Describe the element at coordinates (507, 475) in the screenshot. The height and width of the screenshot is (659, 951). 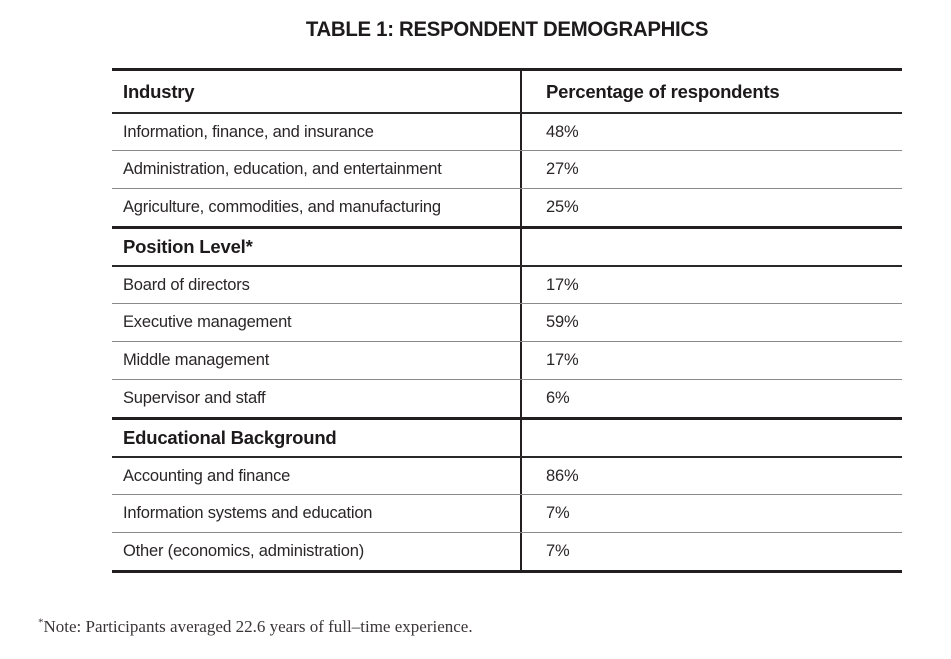
I see `table-row-education-1: Accounting and finance 86%` at that location.